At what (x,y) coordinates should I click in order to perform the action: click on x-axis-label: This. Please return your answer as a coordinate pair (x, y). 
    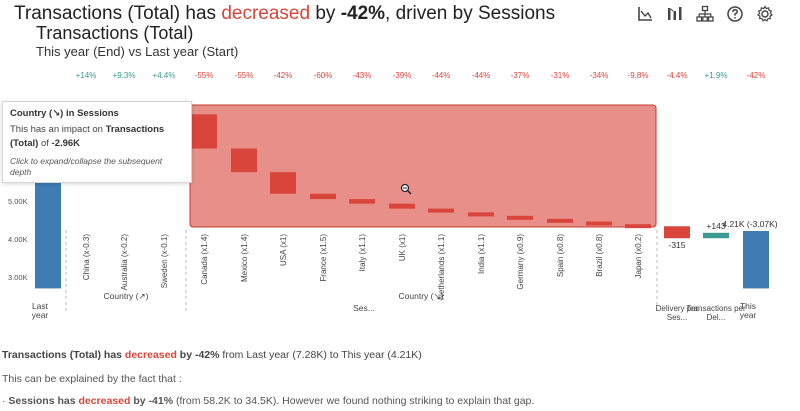
    Looking at the image, I should click on (748, 306).